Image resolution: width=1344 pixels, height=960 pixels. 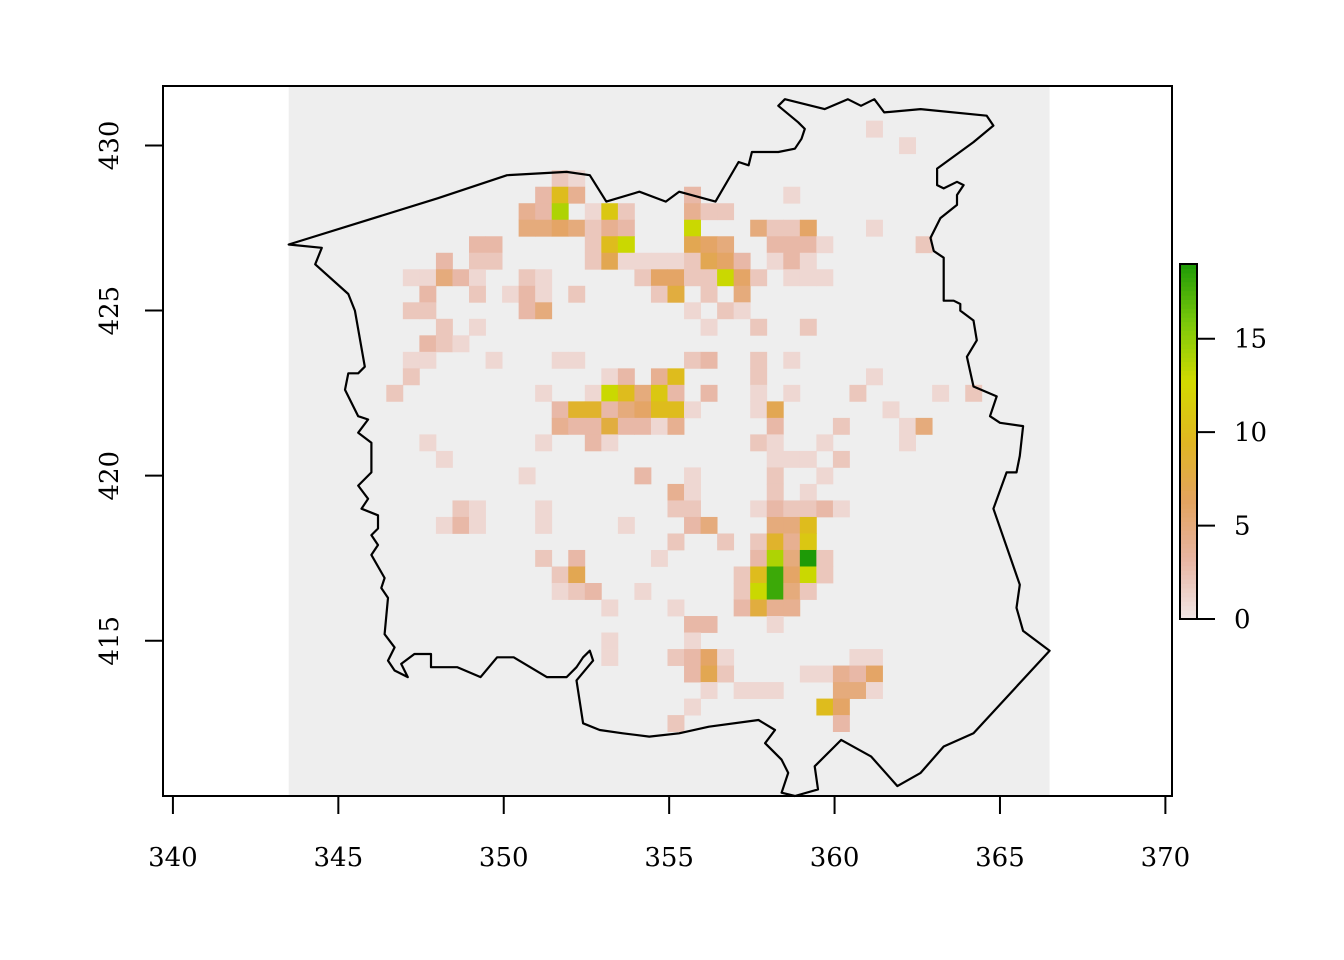 What do you see at coordinates (835, 858) in the screenshot?
I see `x-tick-label: 360` at bounding box center [835, 858].